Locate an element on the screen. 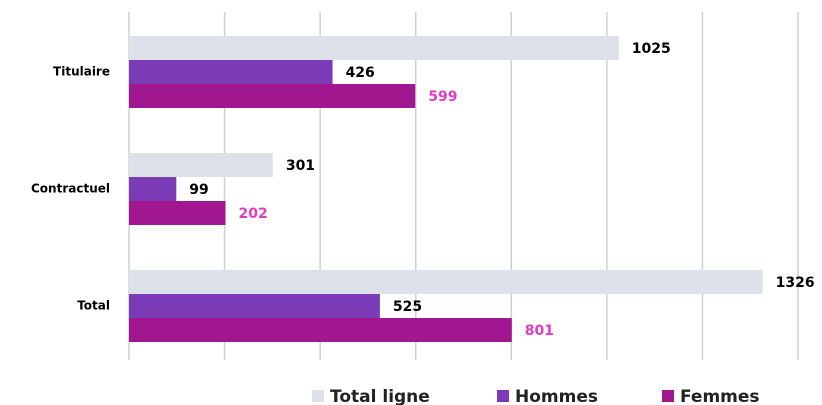 Image resolution: width=822 pixels, height=405 pixels. legend-label: Total ligne is located at coordinates (380, 396).